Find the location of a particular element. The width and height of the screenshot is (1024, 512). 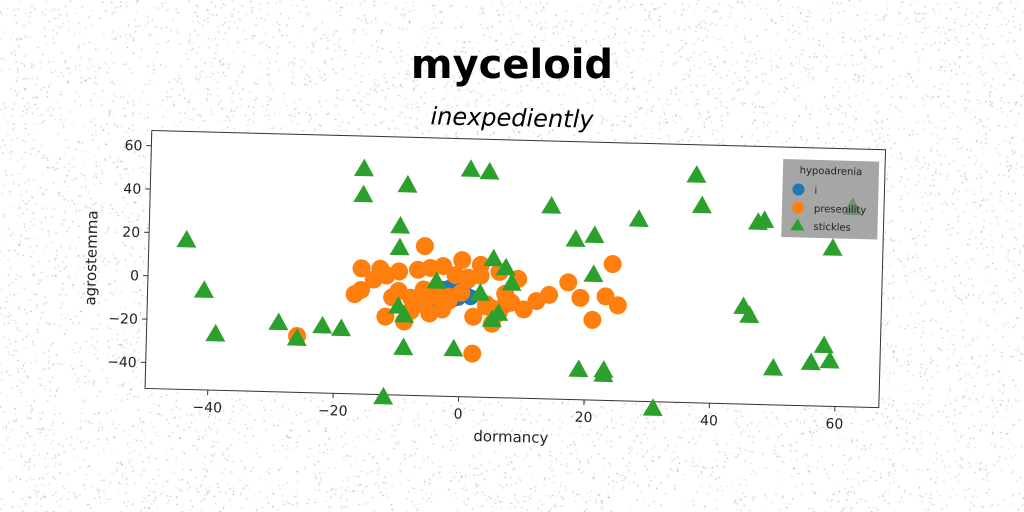

x-tick-label: 40 is located at coordinates (709, 421).